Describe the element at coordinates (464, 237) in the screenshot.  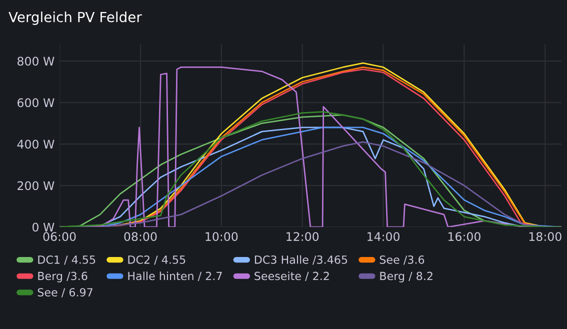
I see `x-tick-label: 16:00` at that location.